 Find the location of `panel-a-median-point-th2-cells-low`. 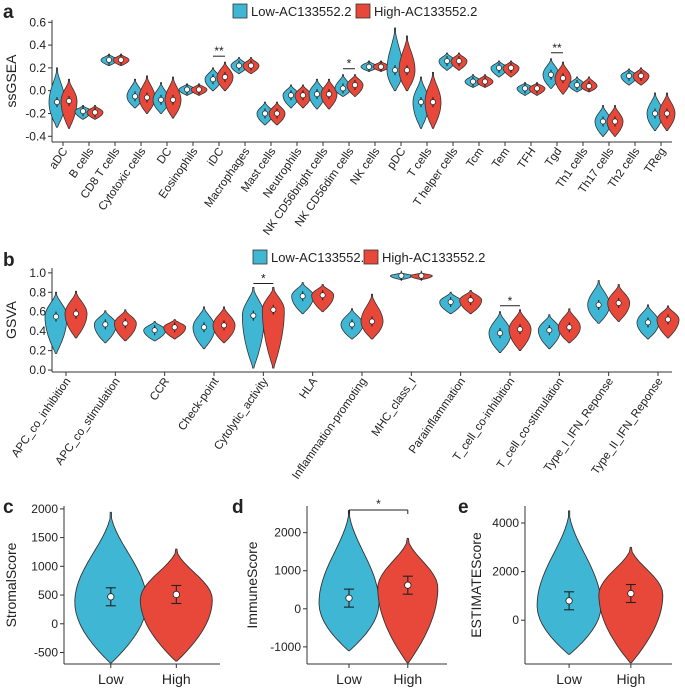

panel-a-median-point-th2-cells-low is located at coordinates (629, 75).